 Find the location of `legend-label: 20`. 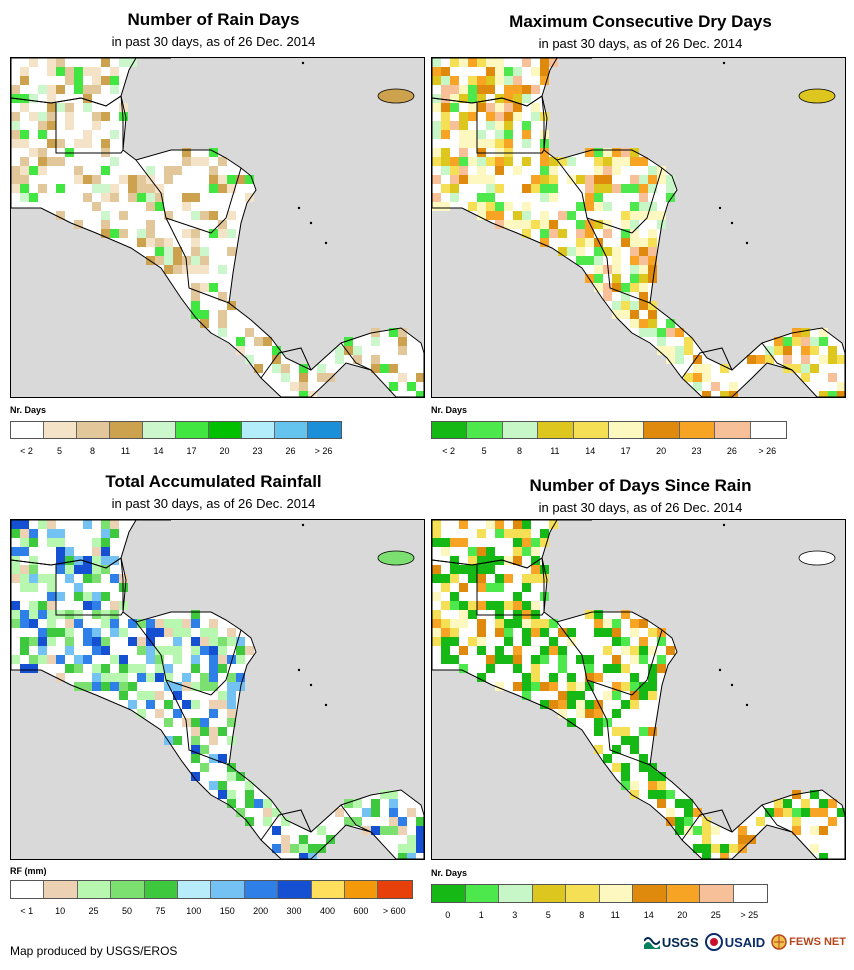

legend-label: 20 is located at coordinates (224, 451).